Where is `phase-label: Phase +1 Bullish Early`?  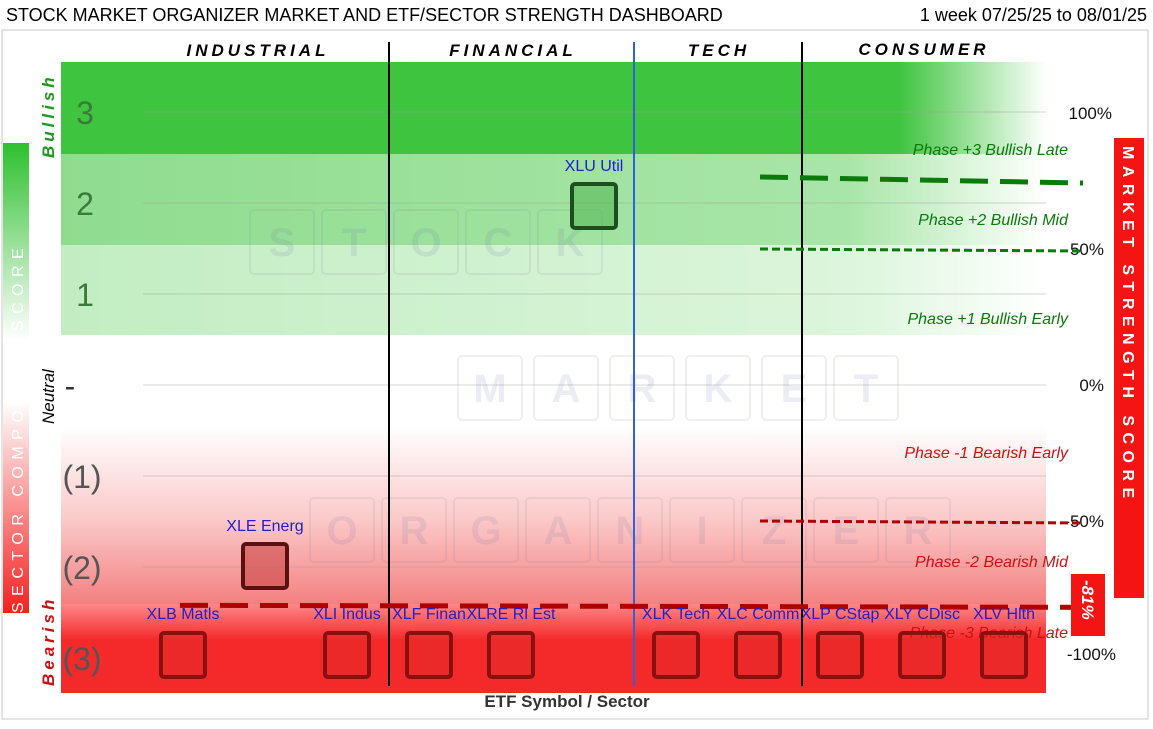 phase-label: Phase +1 Bullish Early is located at coordinates (988, 319).